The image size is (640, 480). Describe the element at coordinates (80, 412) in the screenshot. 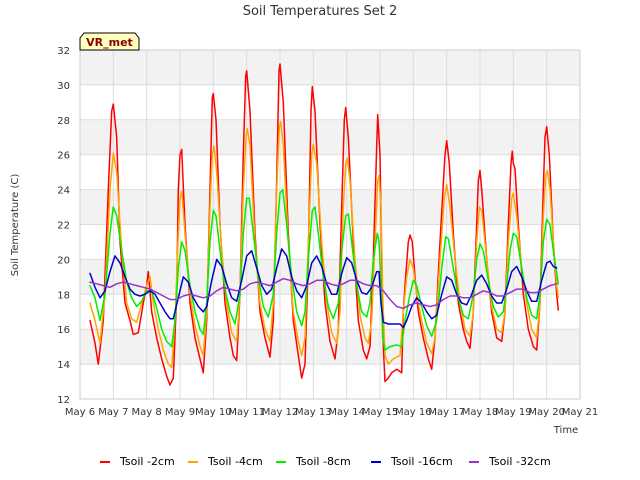

I see `x-tick-label: May 6` at that location.